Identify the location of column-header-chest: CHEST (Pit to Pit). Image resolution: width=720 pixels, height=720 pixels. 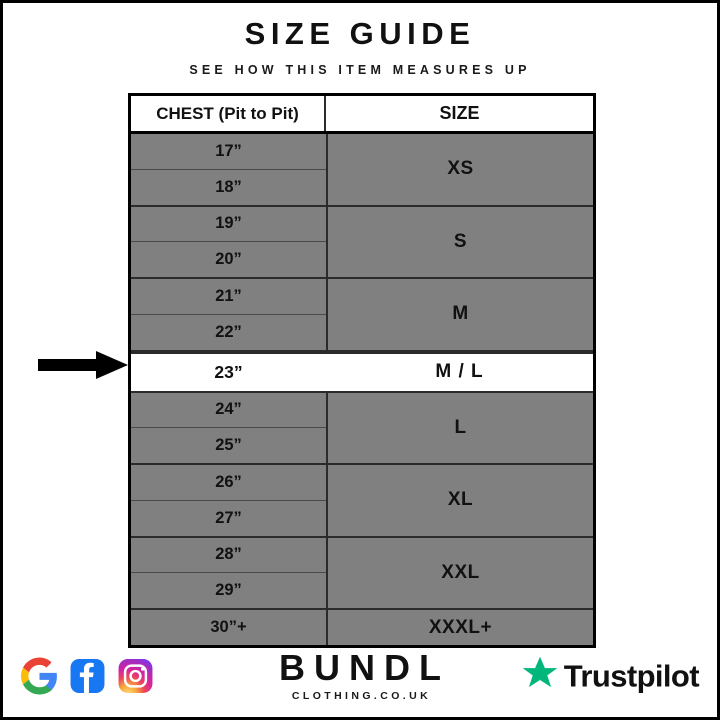
(228, 113).